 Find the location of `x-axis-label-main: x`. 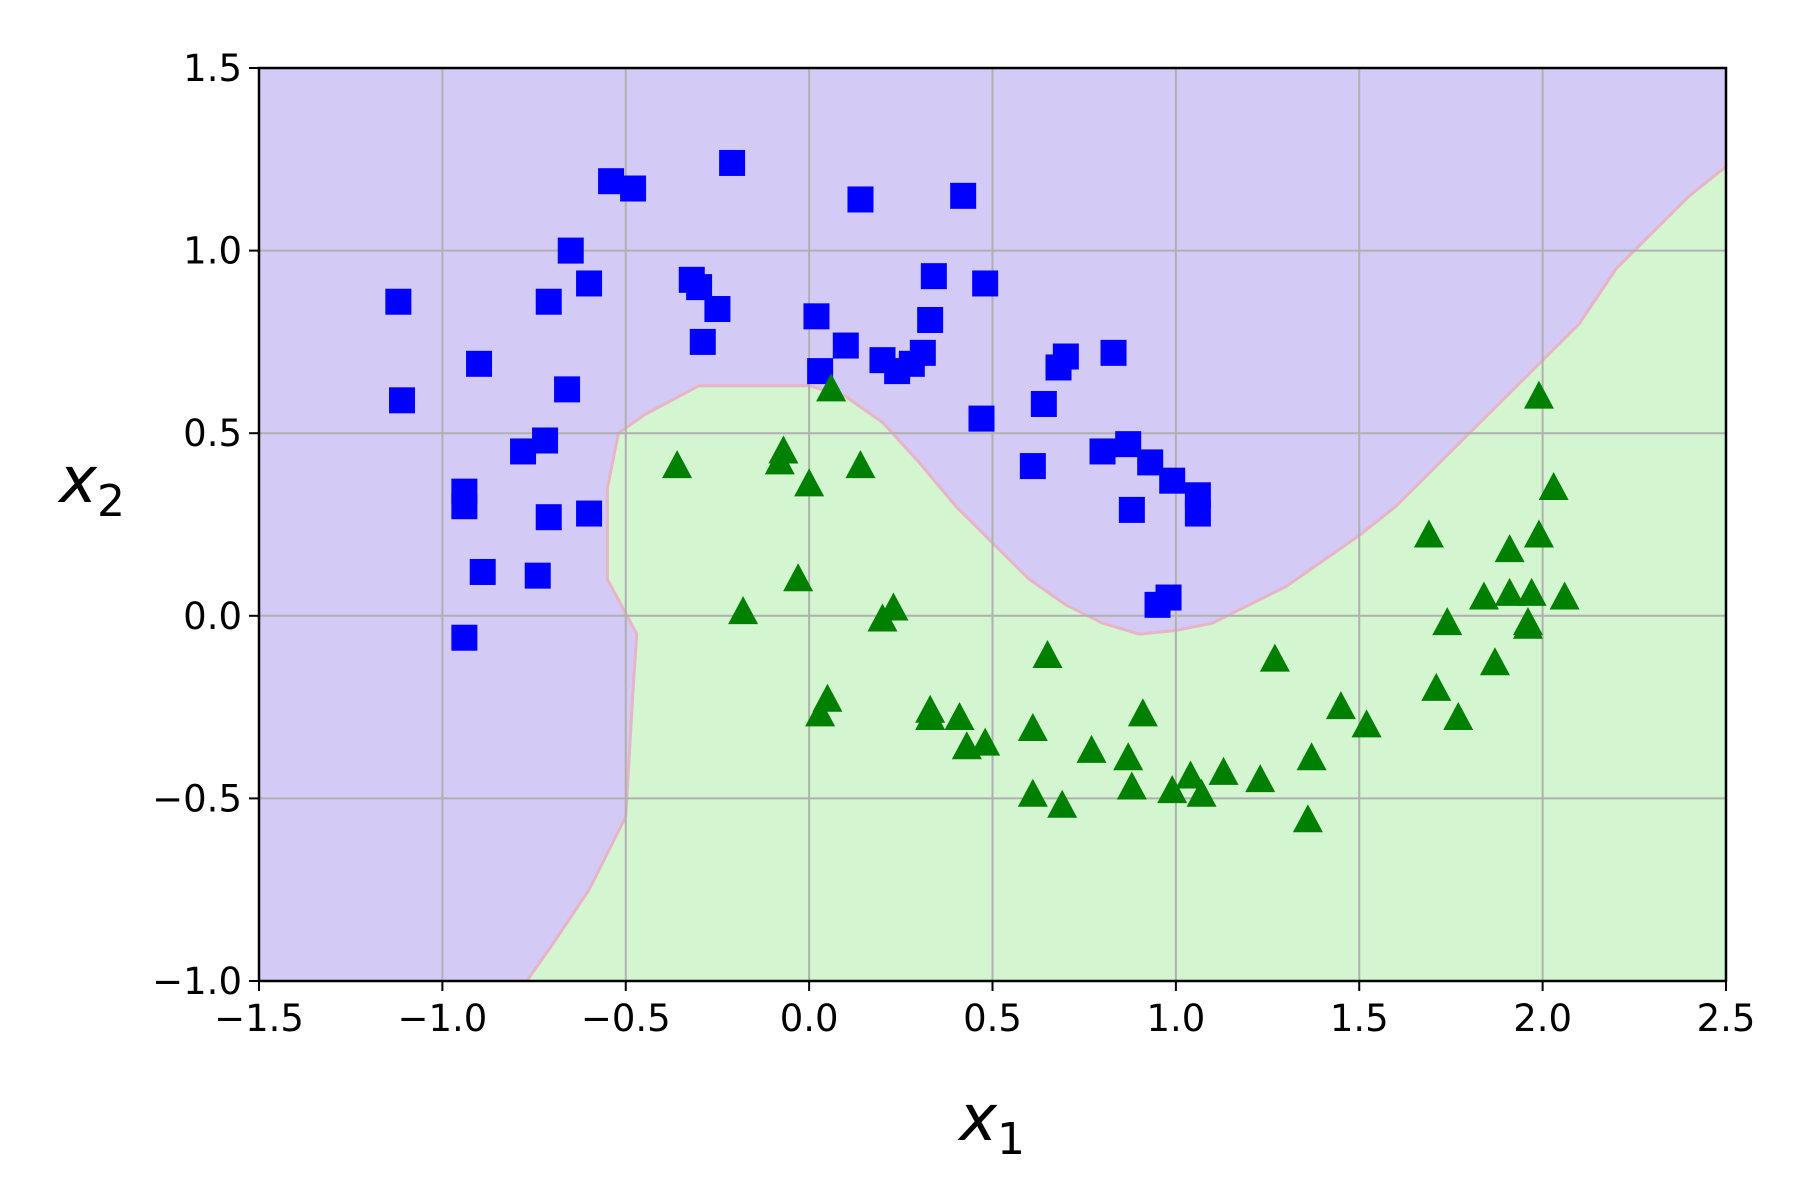

x-axis-label-main: x is located at coordinates (977, 1119).